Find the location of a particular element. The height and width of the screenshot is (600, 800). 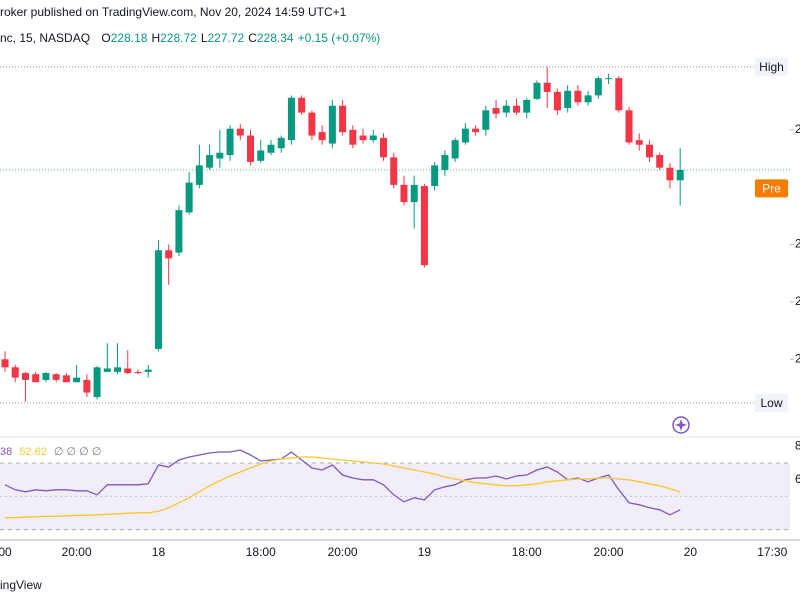

legend-value: 228.34 is located at coordinates (275, 38).